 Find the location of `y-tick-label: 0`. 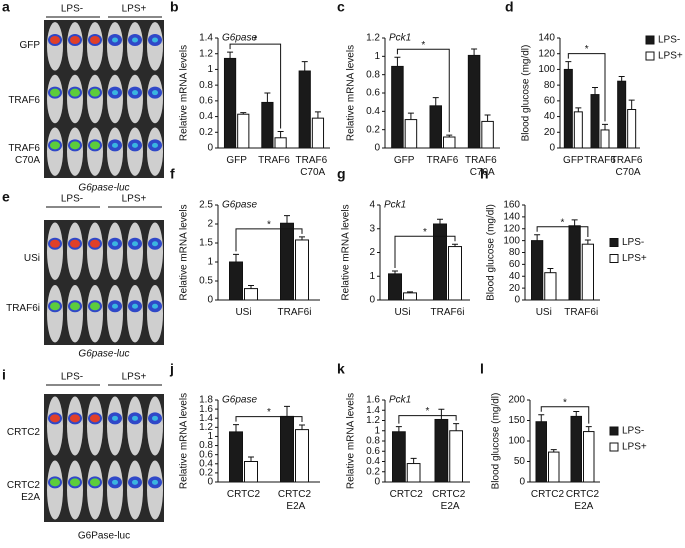

y-tick-label: 0 is located at coordinates (552, 148).